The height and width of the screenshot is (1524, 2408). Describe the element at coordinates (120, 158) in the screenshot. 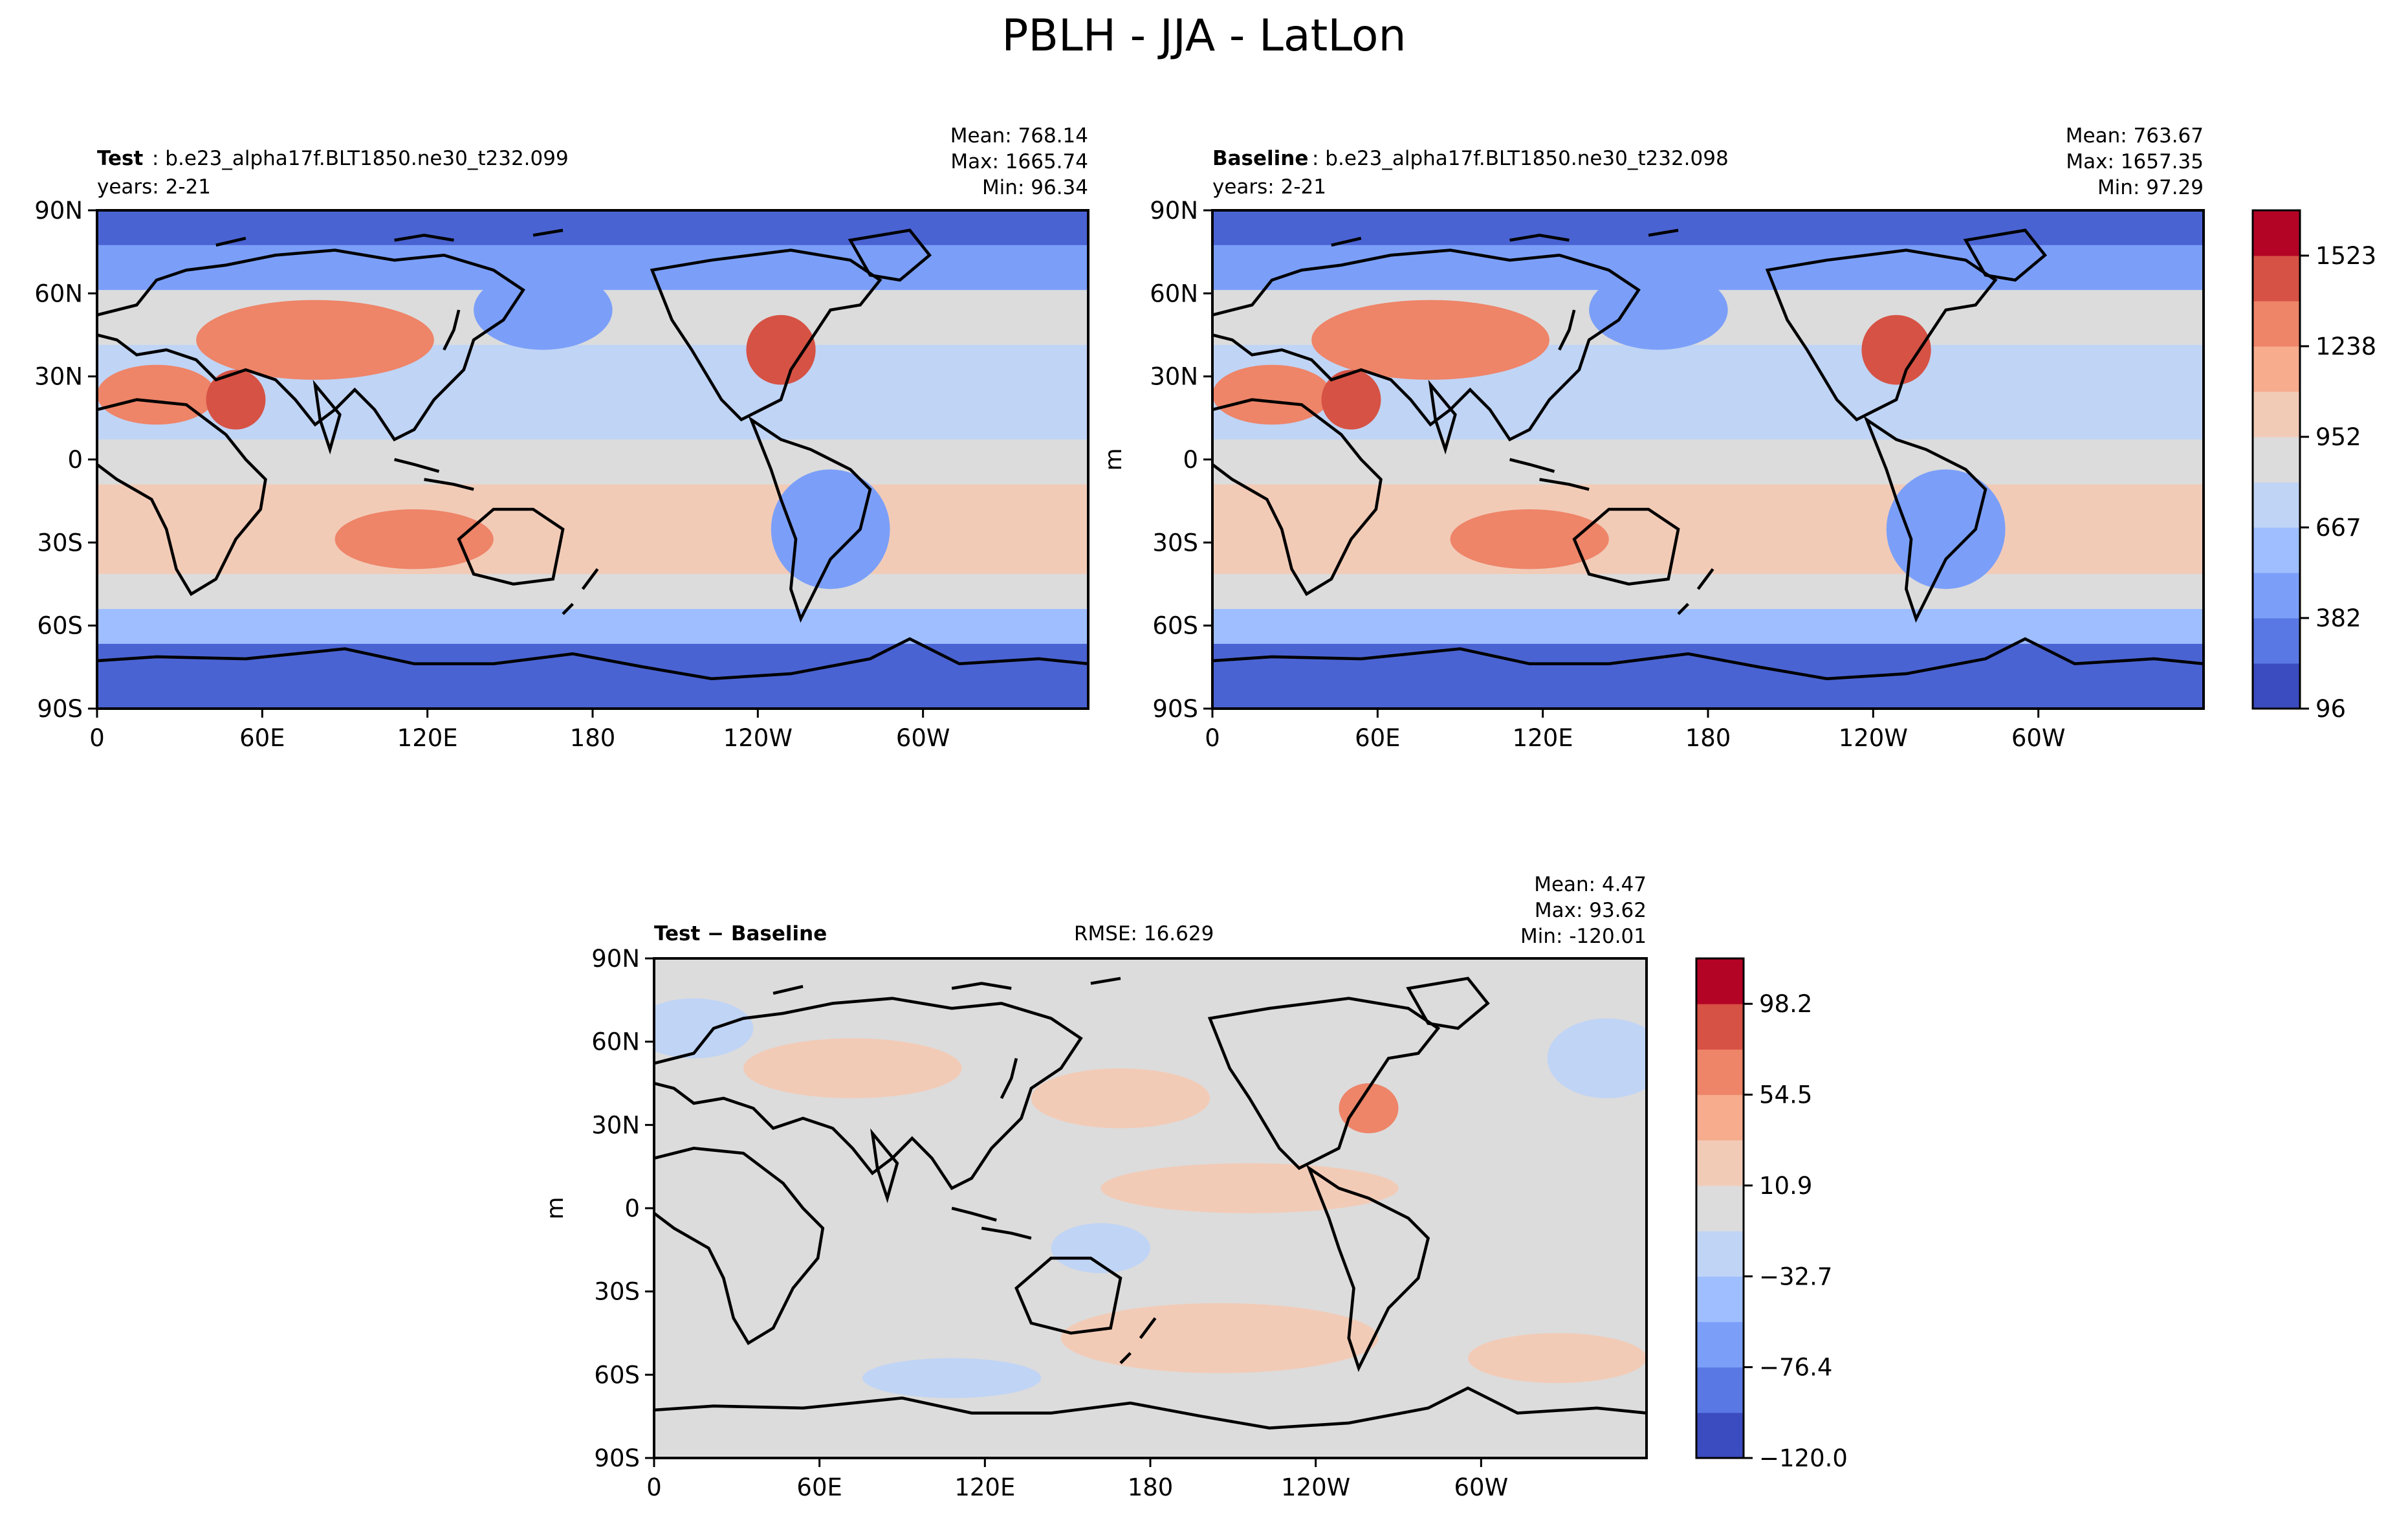

I see `panel-test-label-bold: Test` at that location.